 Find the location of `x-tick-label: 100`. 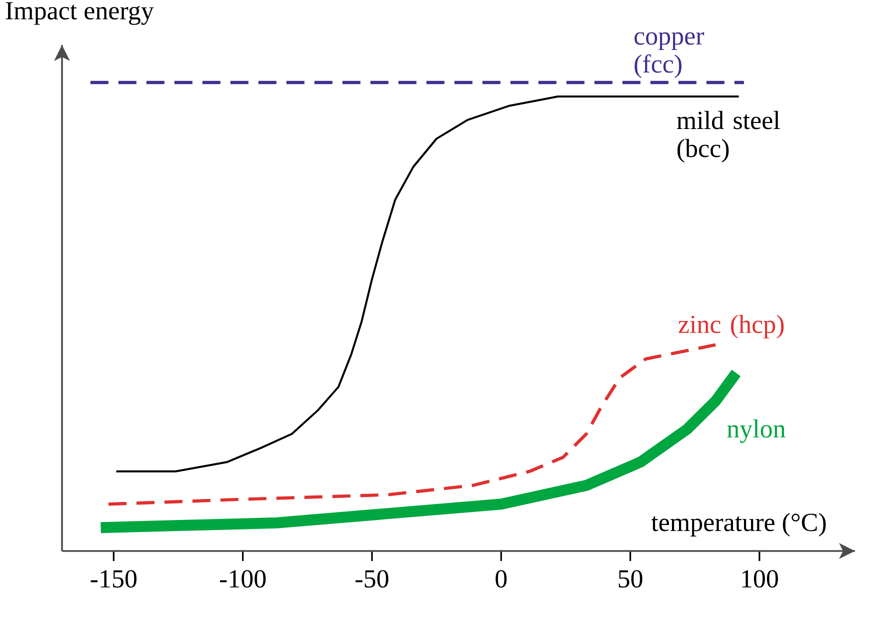

x-tick-label: 100 is located at coordinates (760, 579).